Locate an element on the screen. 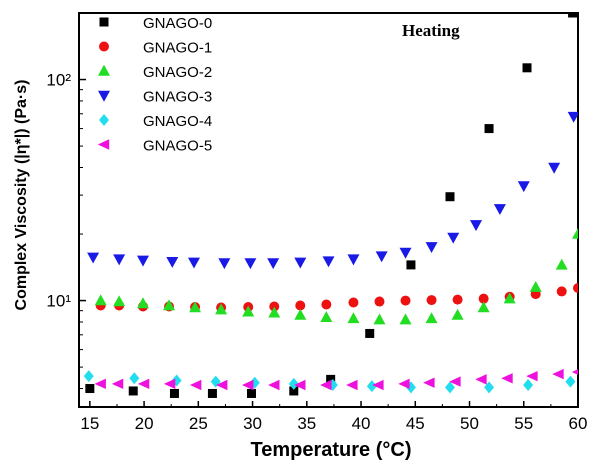 This screenshot has height=460, width=590. legend-label: GNAGO-2 is located at coordinates (177, 72).